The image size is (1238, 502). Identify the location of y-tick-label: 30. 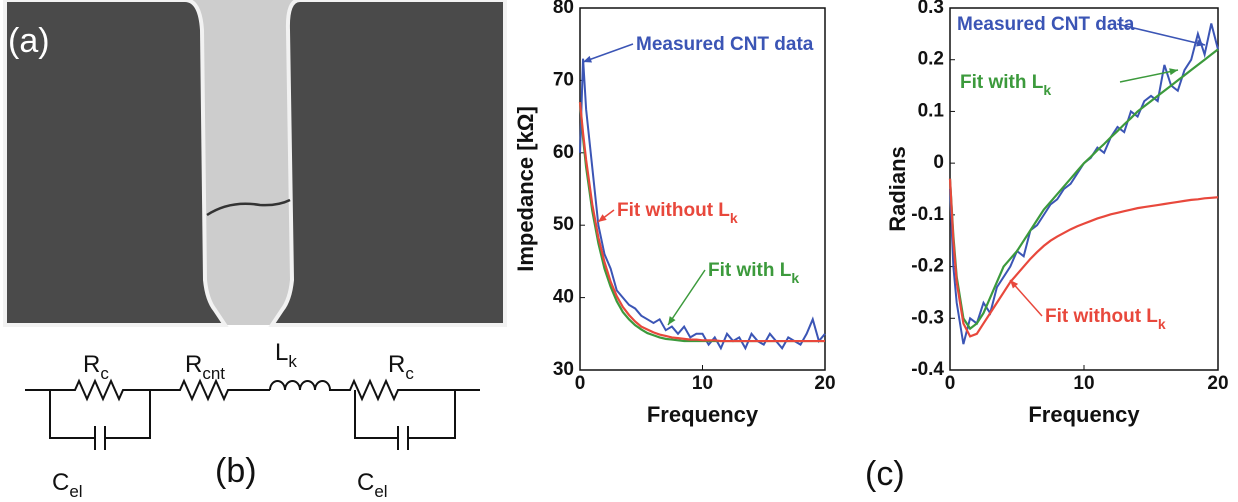
(563, 369).